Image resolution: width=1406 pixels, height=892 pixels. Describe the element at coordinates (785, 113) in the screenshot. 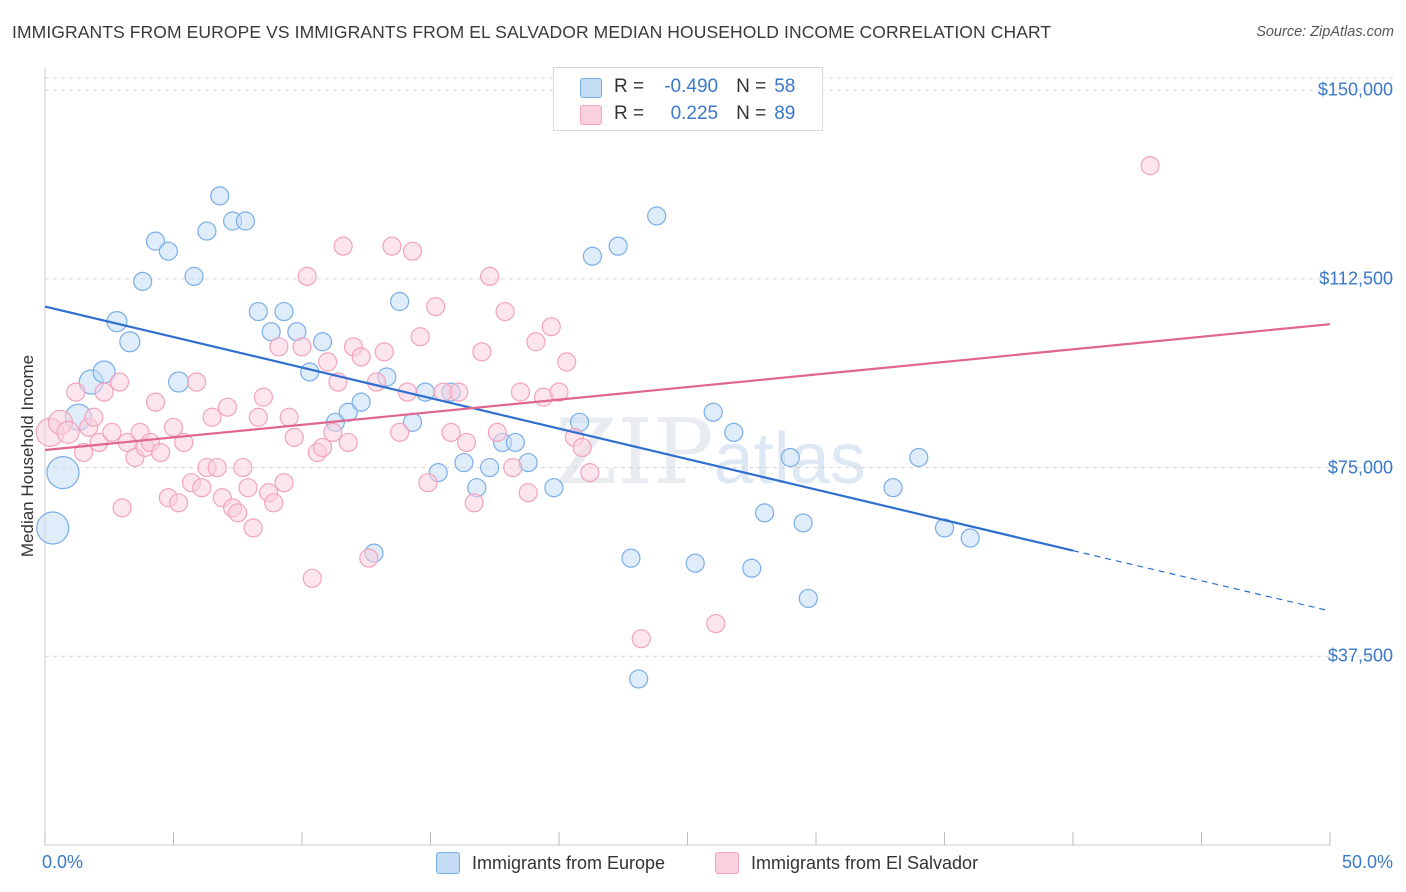

I see `legend-n-value: 89` at that location.